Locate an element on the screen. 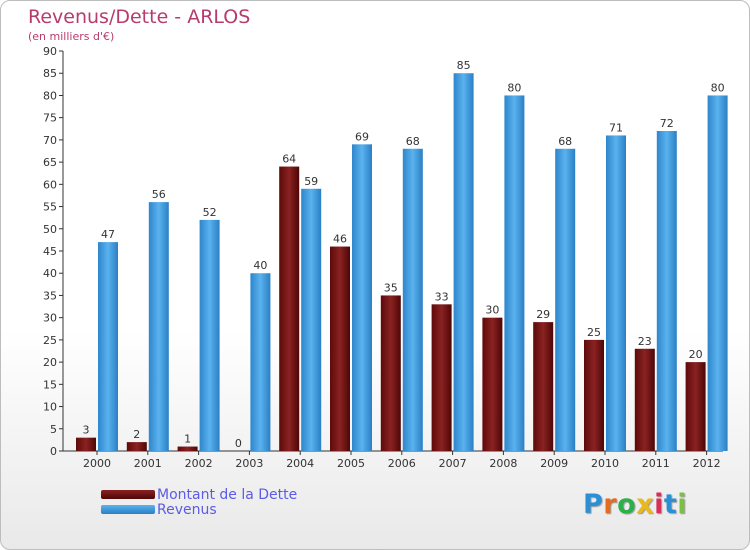 The height and width of the screenshot is (550, 750). y-tick-label: 50 is located at coordinates (50, 229).